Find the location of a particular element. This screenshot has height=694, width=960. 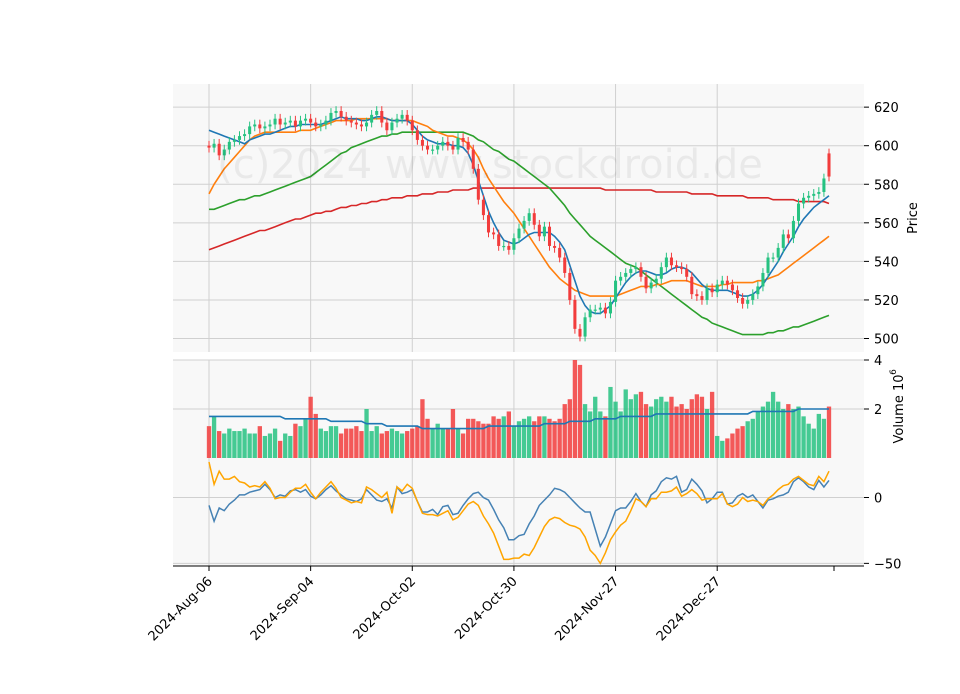

x-tick-label: 2024-Nov-27 is located at coordinates (587, 609).